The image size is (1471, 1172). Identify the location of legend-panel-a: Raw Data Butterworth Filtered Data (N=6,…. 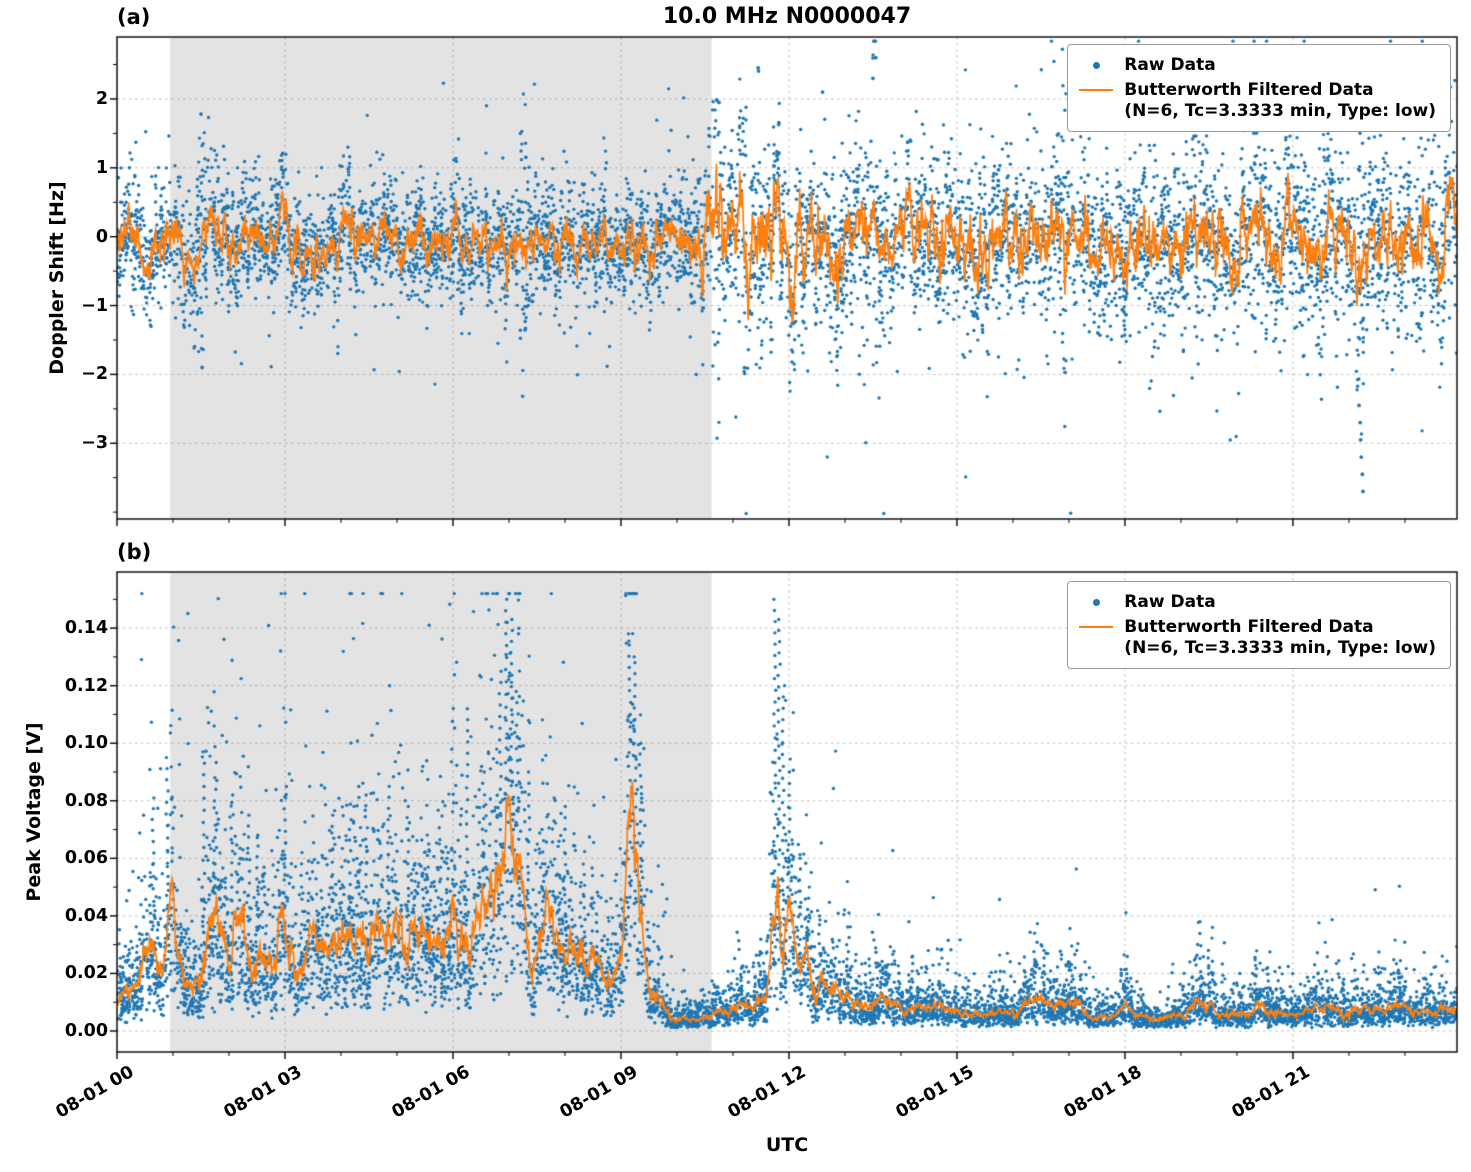
(1259, 88).